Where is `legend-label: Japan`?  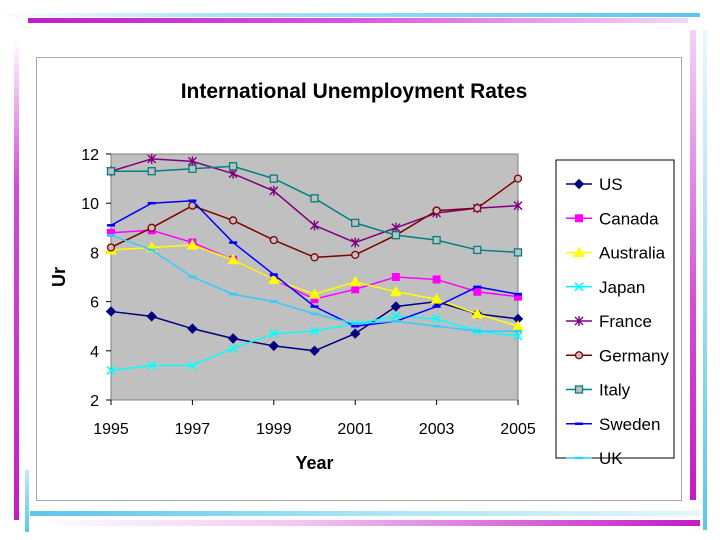 legend-label: Japan is located at coordinates (622, 287).